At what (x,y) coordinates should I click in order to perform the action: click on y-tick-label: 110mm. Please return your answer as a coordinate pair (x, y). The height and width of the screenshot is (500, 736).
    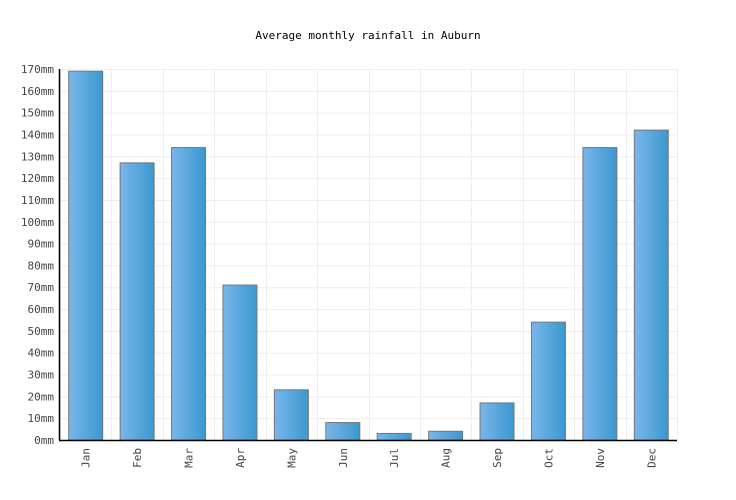
    Looking at the image, I should click on (37, 200).